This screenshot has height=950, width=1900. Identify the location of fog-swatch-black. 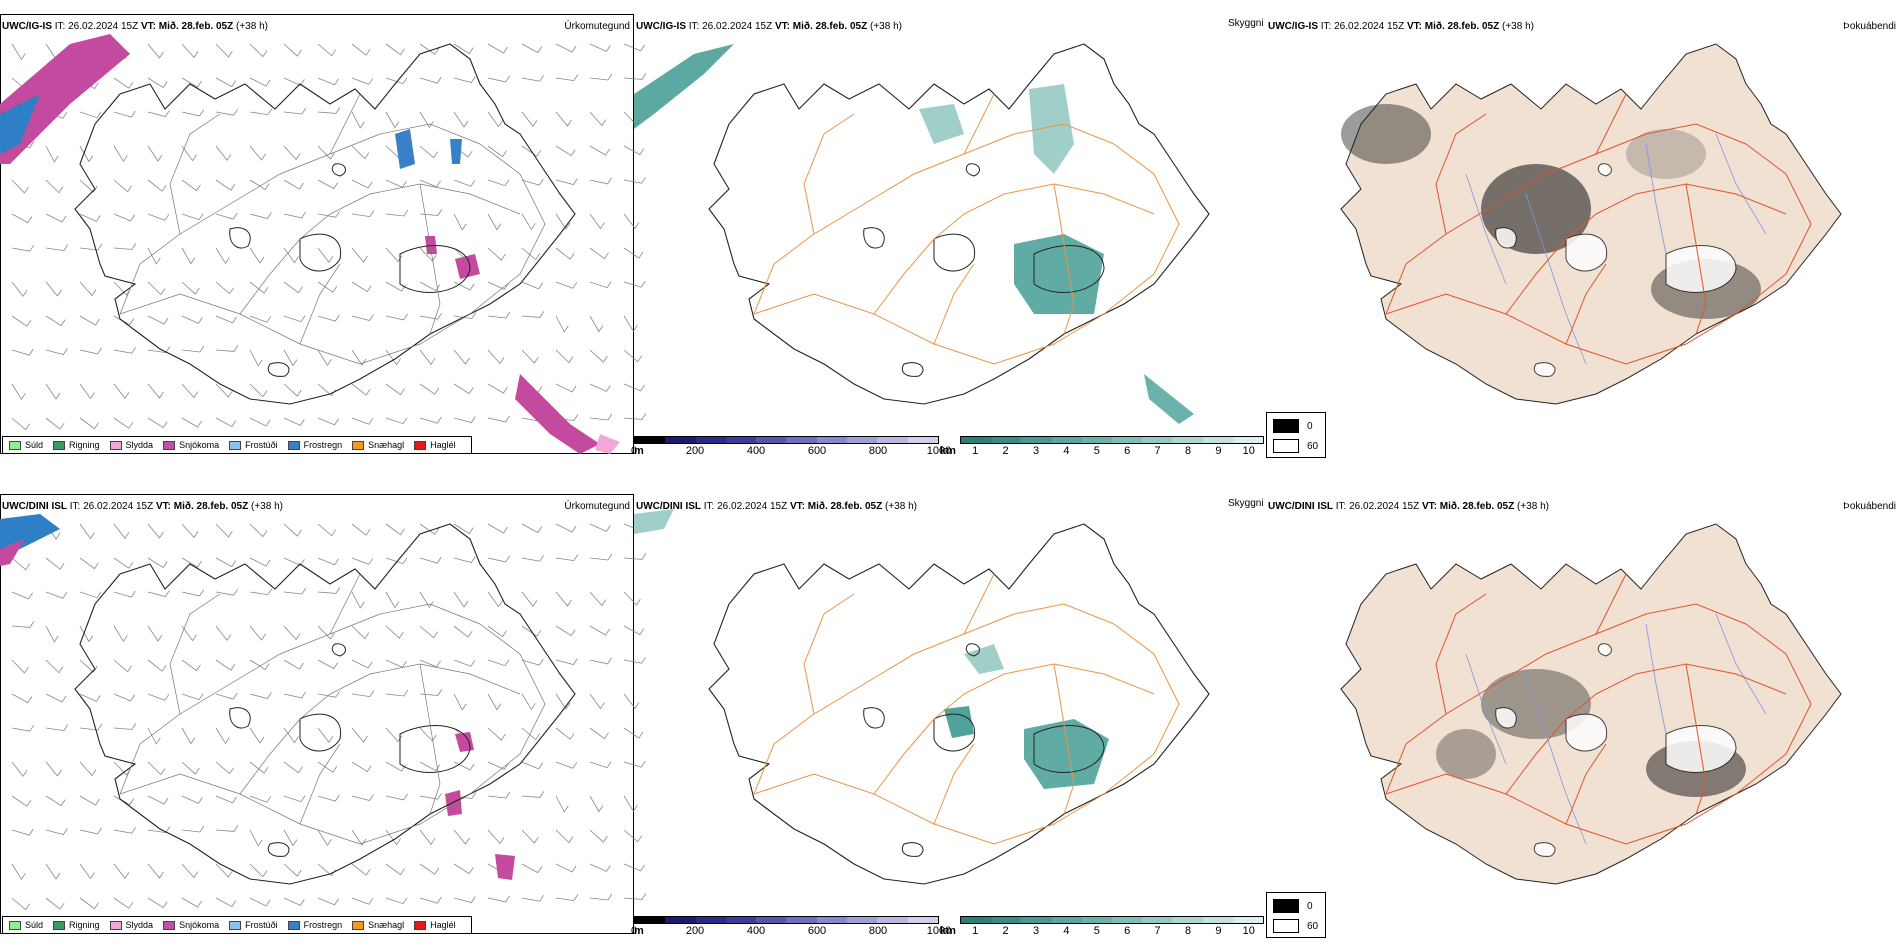
(1286, 426).